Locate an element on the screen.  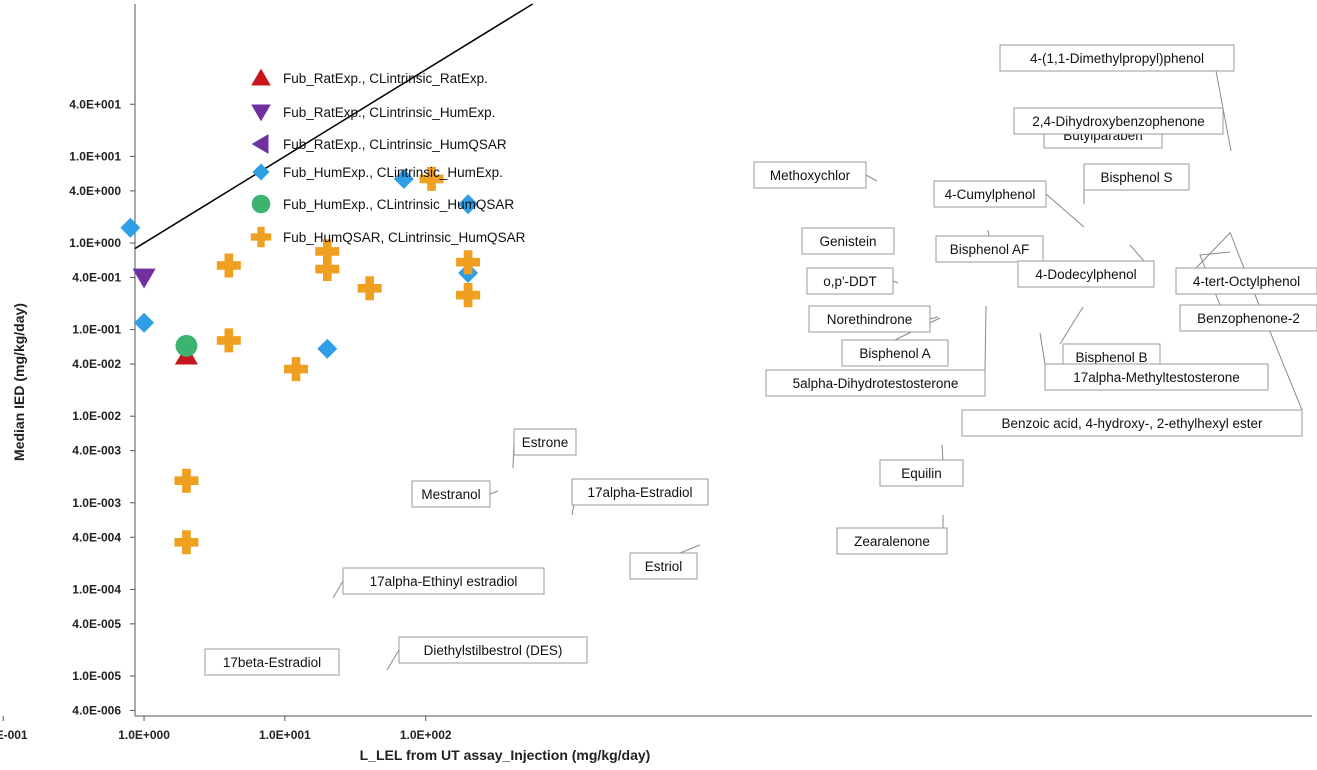
point-label-text: Estriol is located at coordinates (664, 566).